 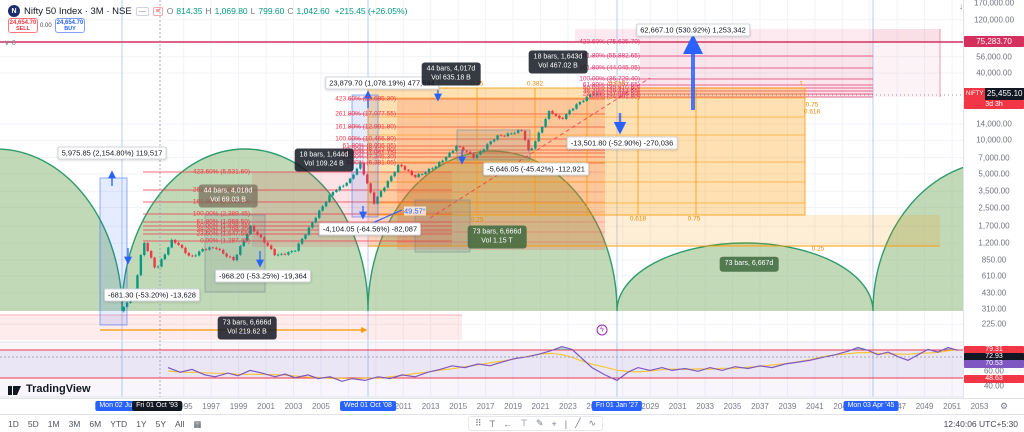 I want to click on range-button-5y: 5Y, so click(x=160, y=424).